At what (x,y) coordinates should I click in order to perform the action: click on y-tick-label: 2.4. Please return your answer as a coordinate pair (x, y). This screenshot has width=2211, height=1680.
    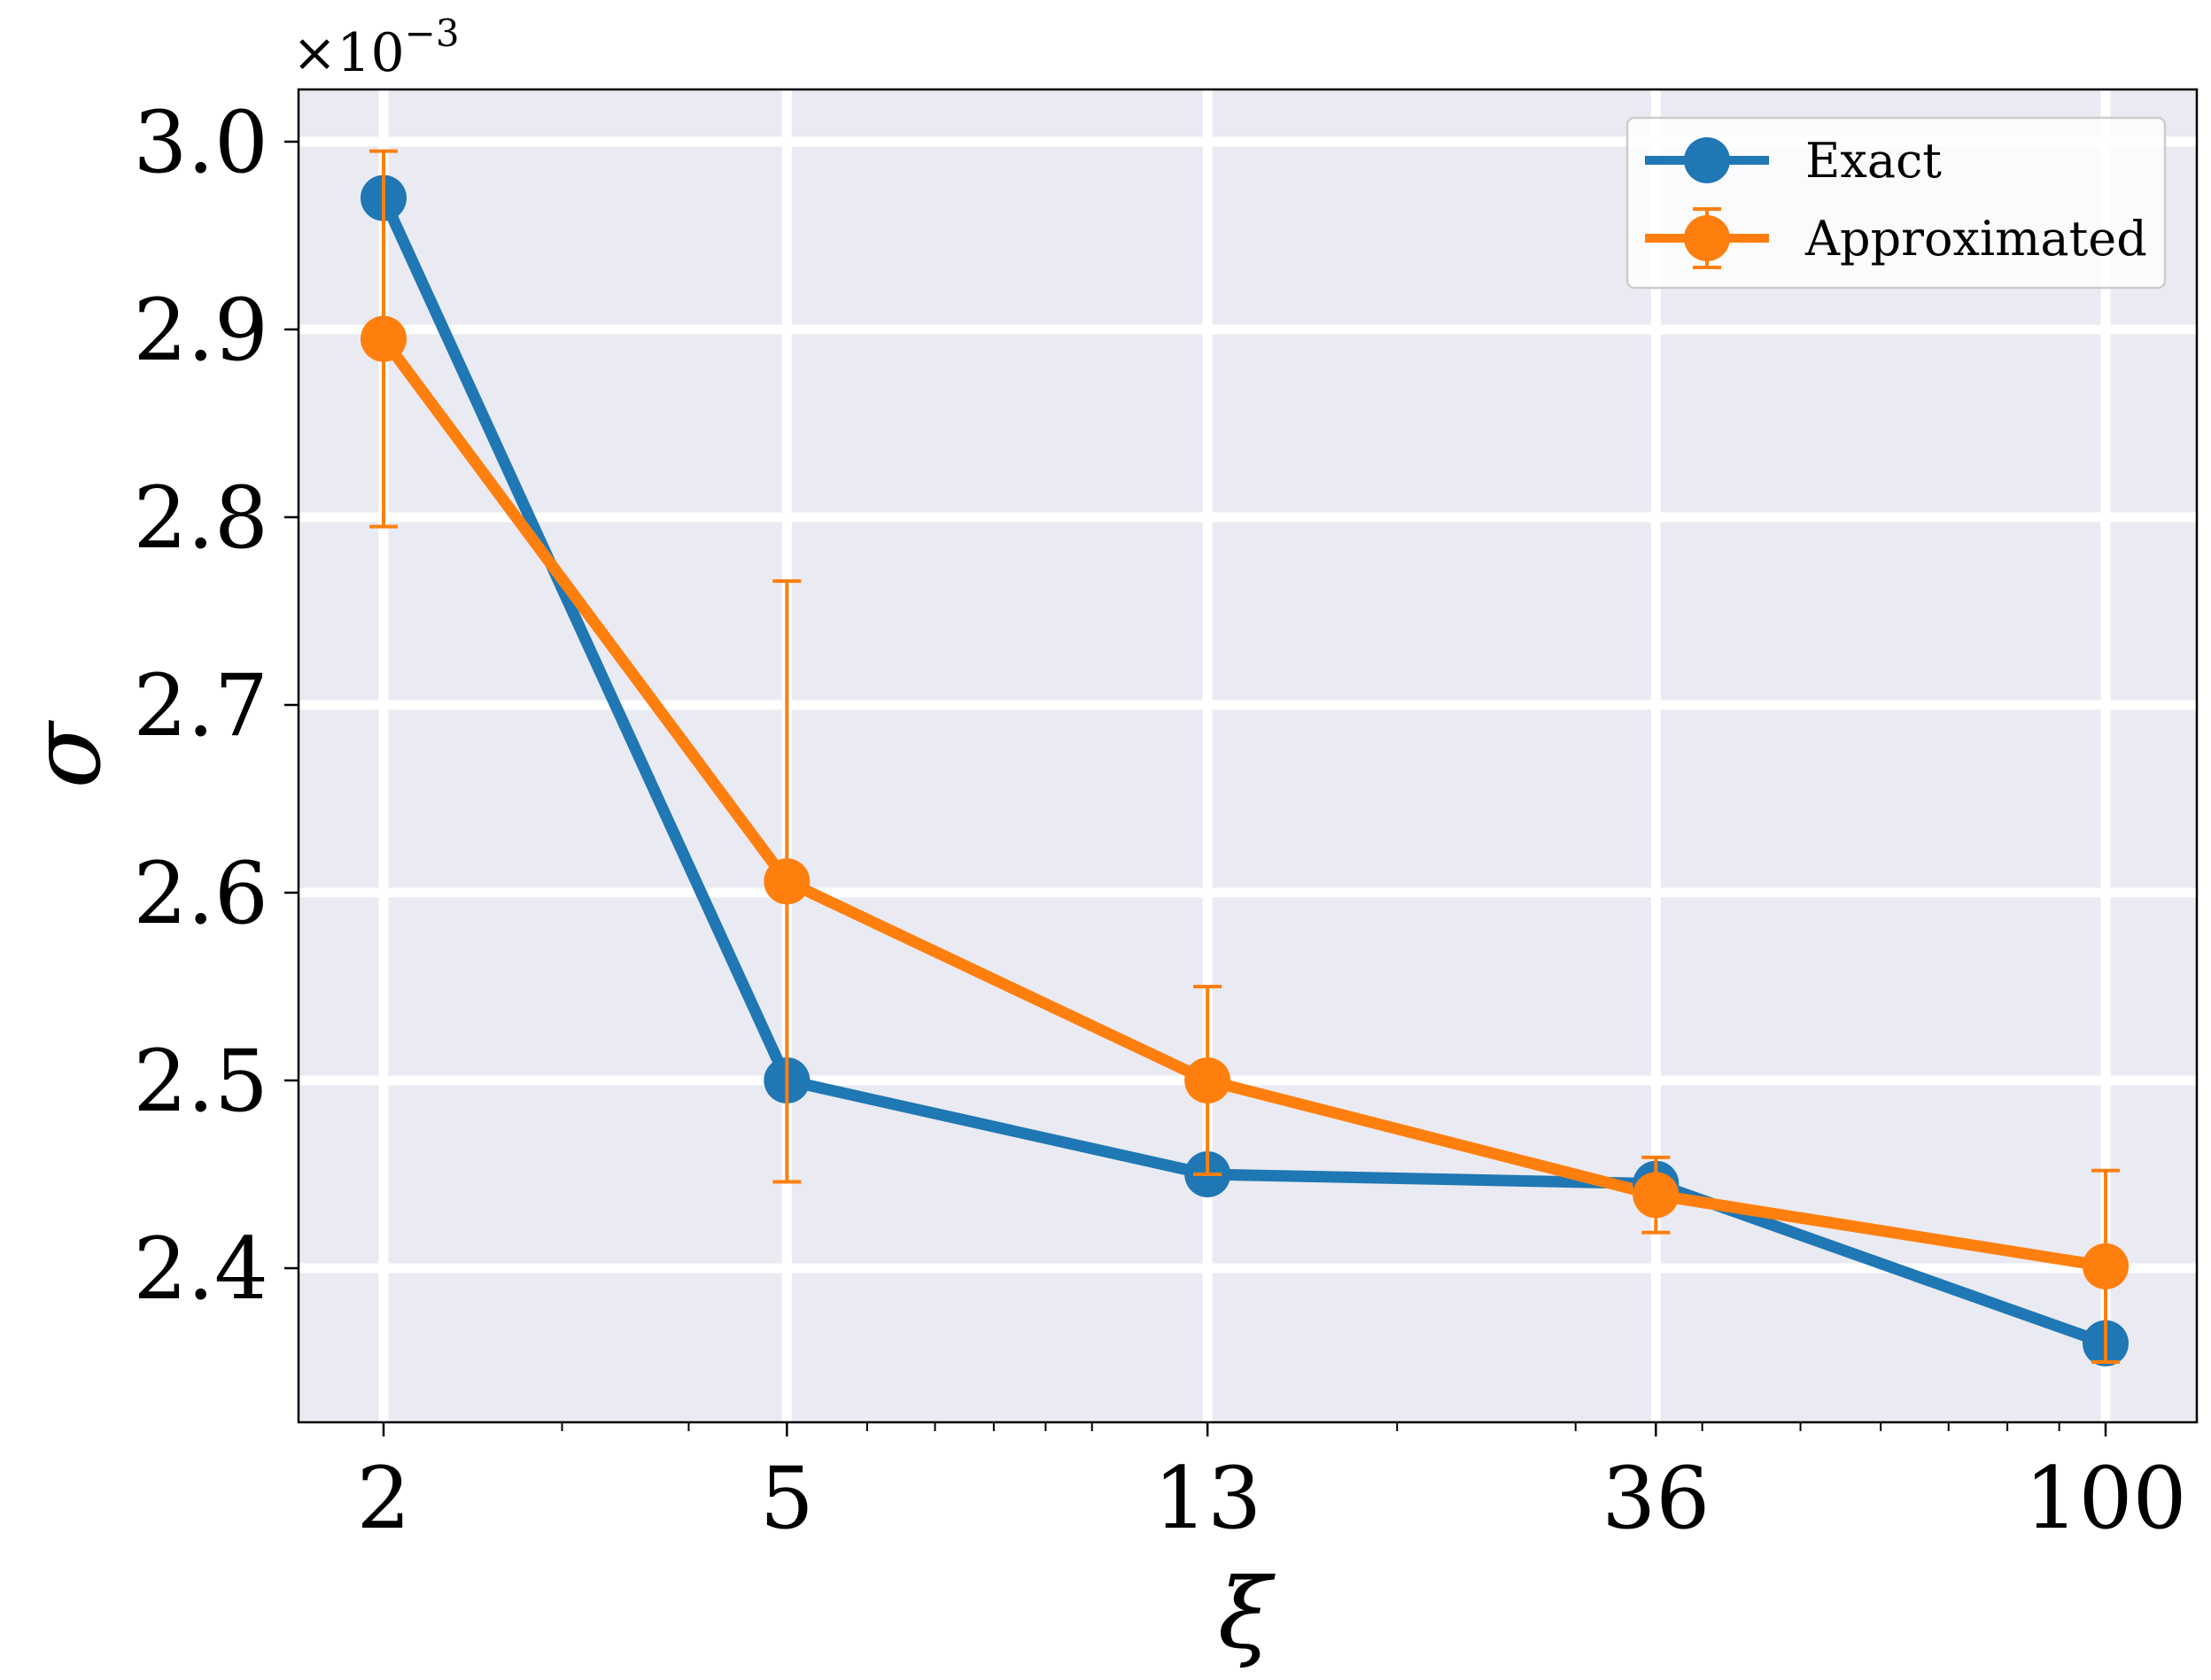
    Looking at the image, I should click on (200, 1269).